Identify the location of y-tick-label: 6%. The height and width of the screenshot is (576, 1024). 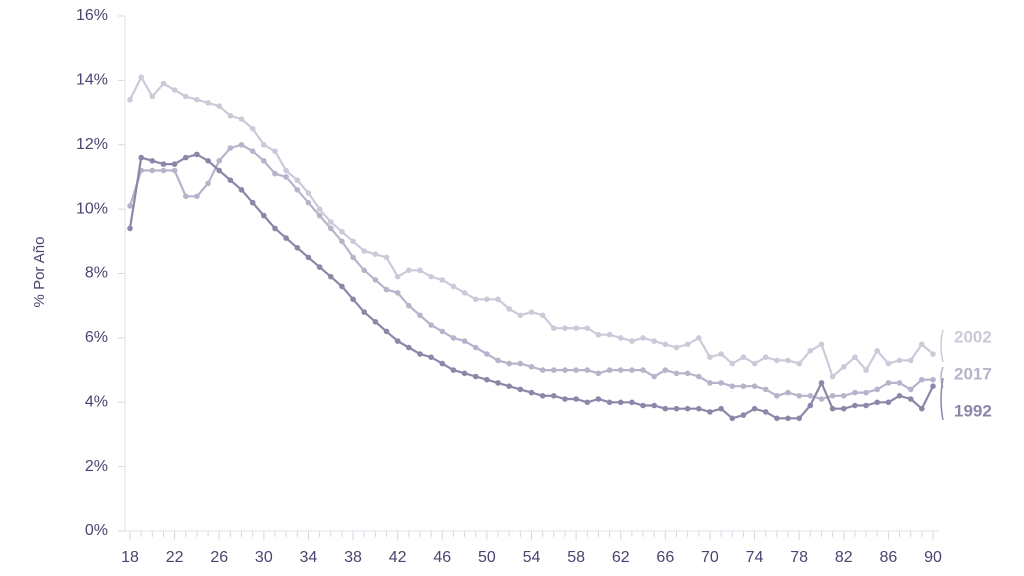
(96, 337).